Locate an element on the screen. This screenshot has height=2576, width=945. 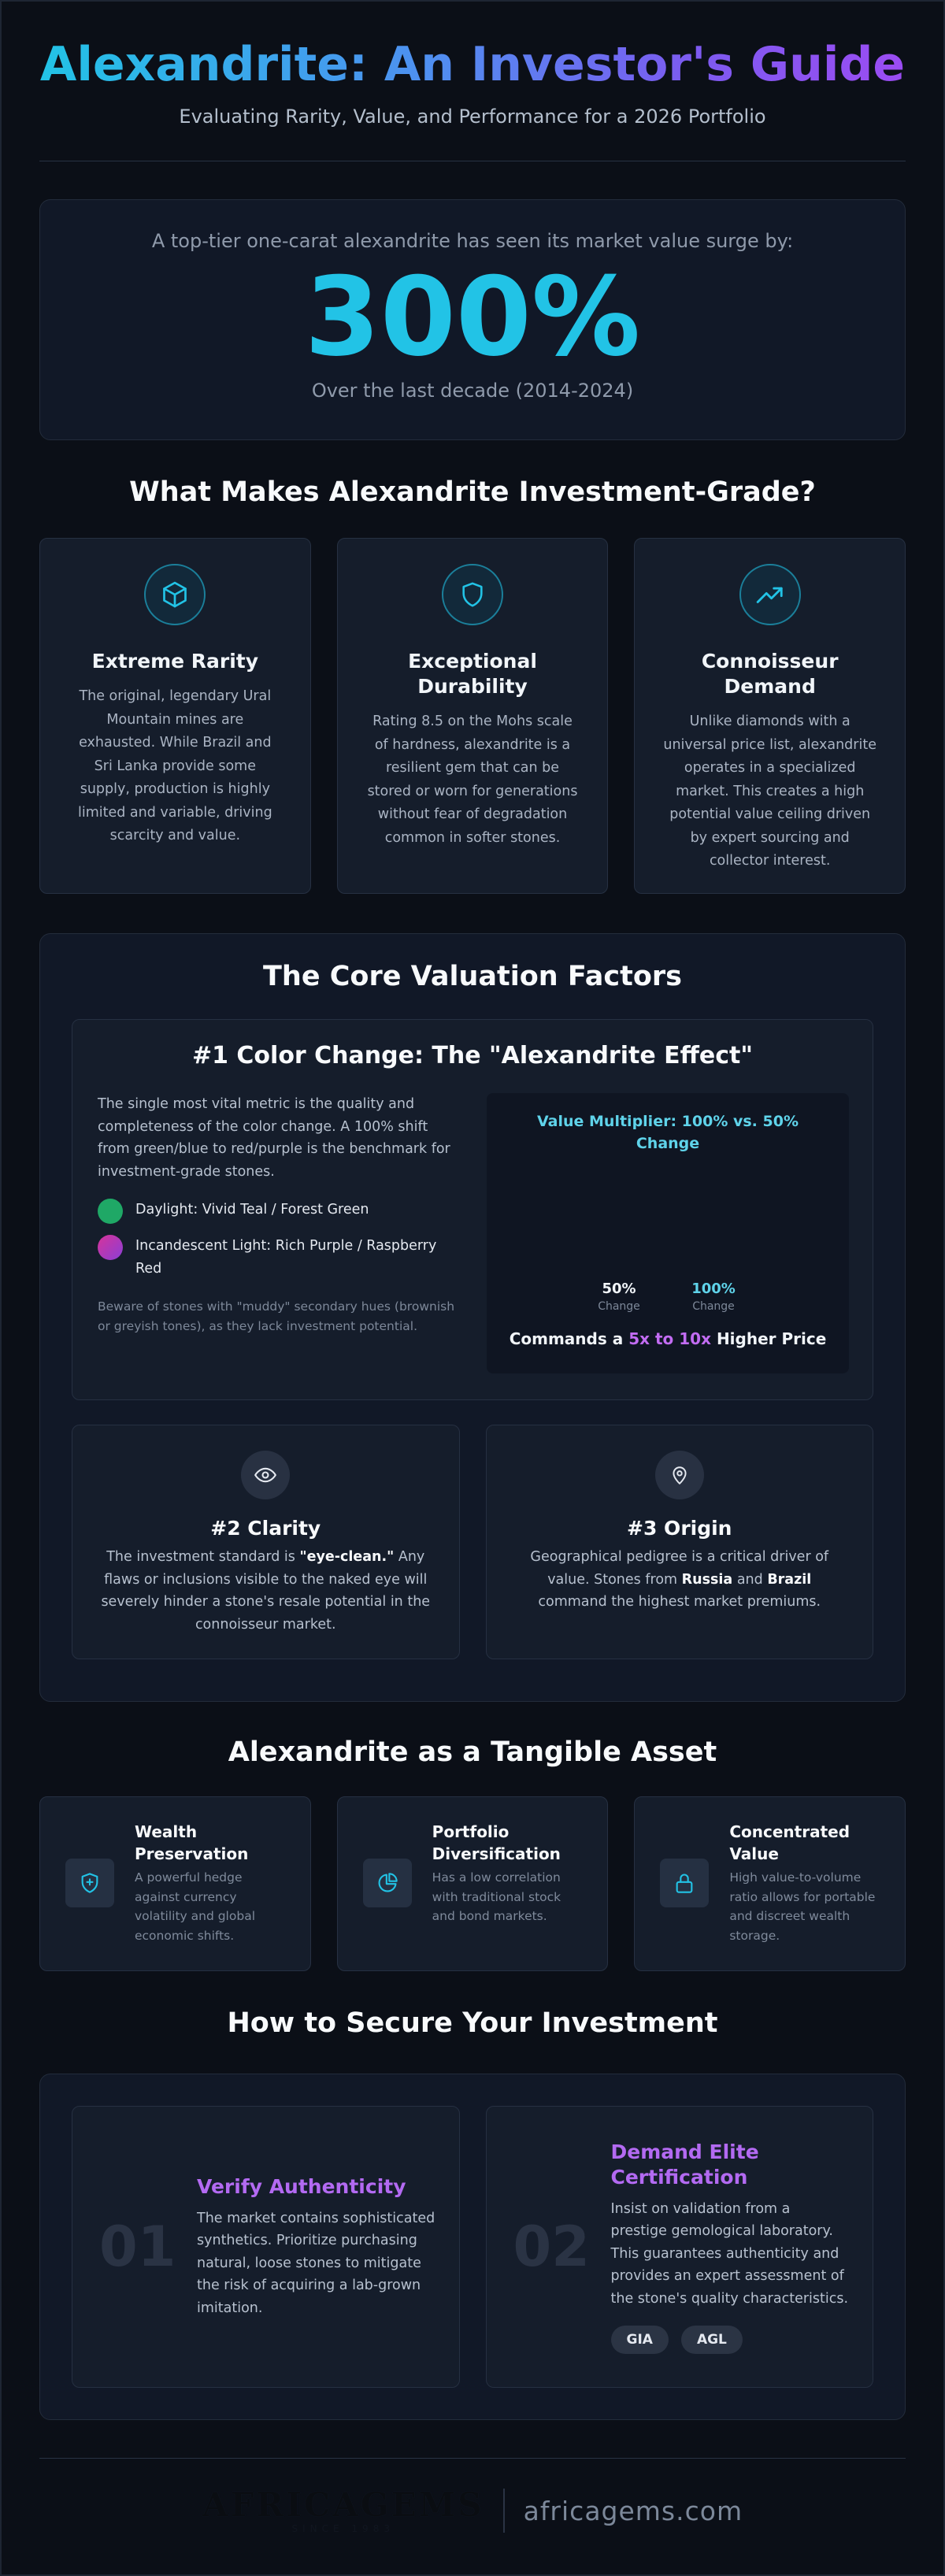
asset-title: Portfolio Diversification is located at coordinates (496, 1842).